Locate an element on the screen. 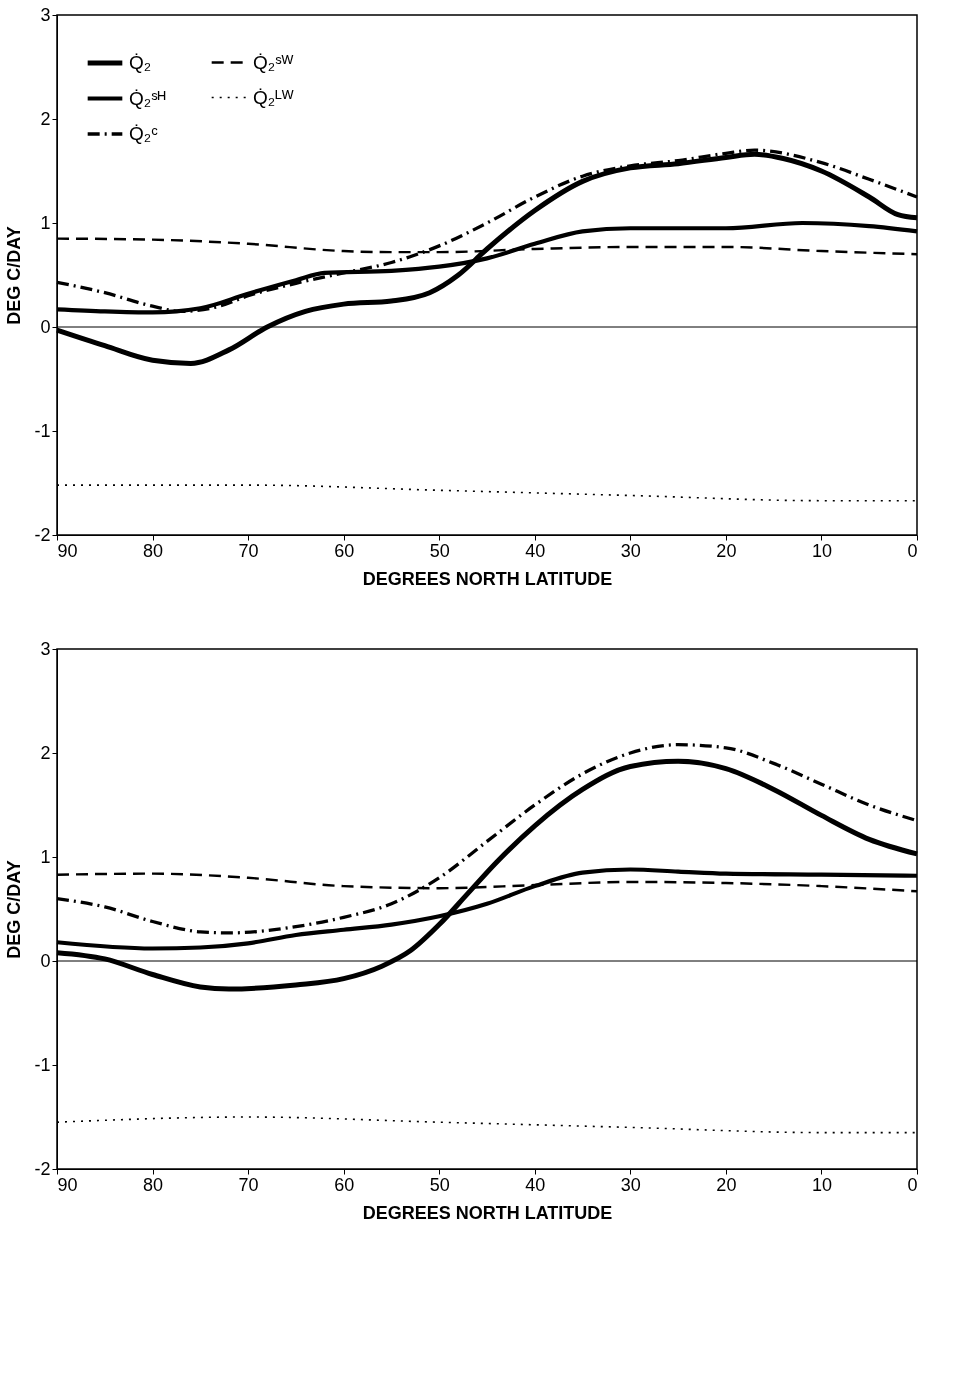 This screenshot has height=1385, width=975. legend-label: Q̇₂ᶜ is located at coordinates (144, 133).